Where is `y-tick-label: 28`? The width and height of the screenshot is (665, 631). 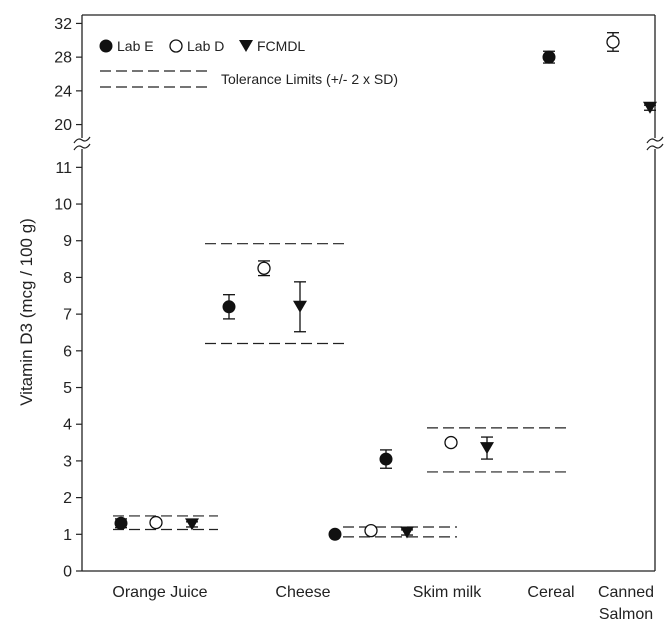 y-tick-label: 28 is located at coordinates (63, 58).